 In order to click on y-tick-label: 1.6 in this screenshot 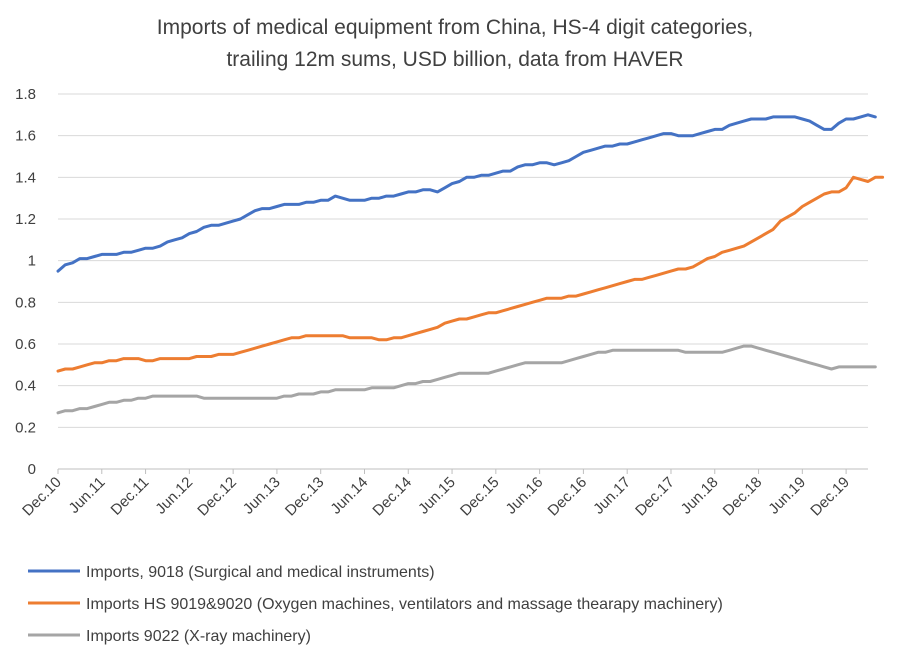, I will do `click(25, 136)`.